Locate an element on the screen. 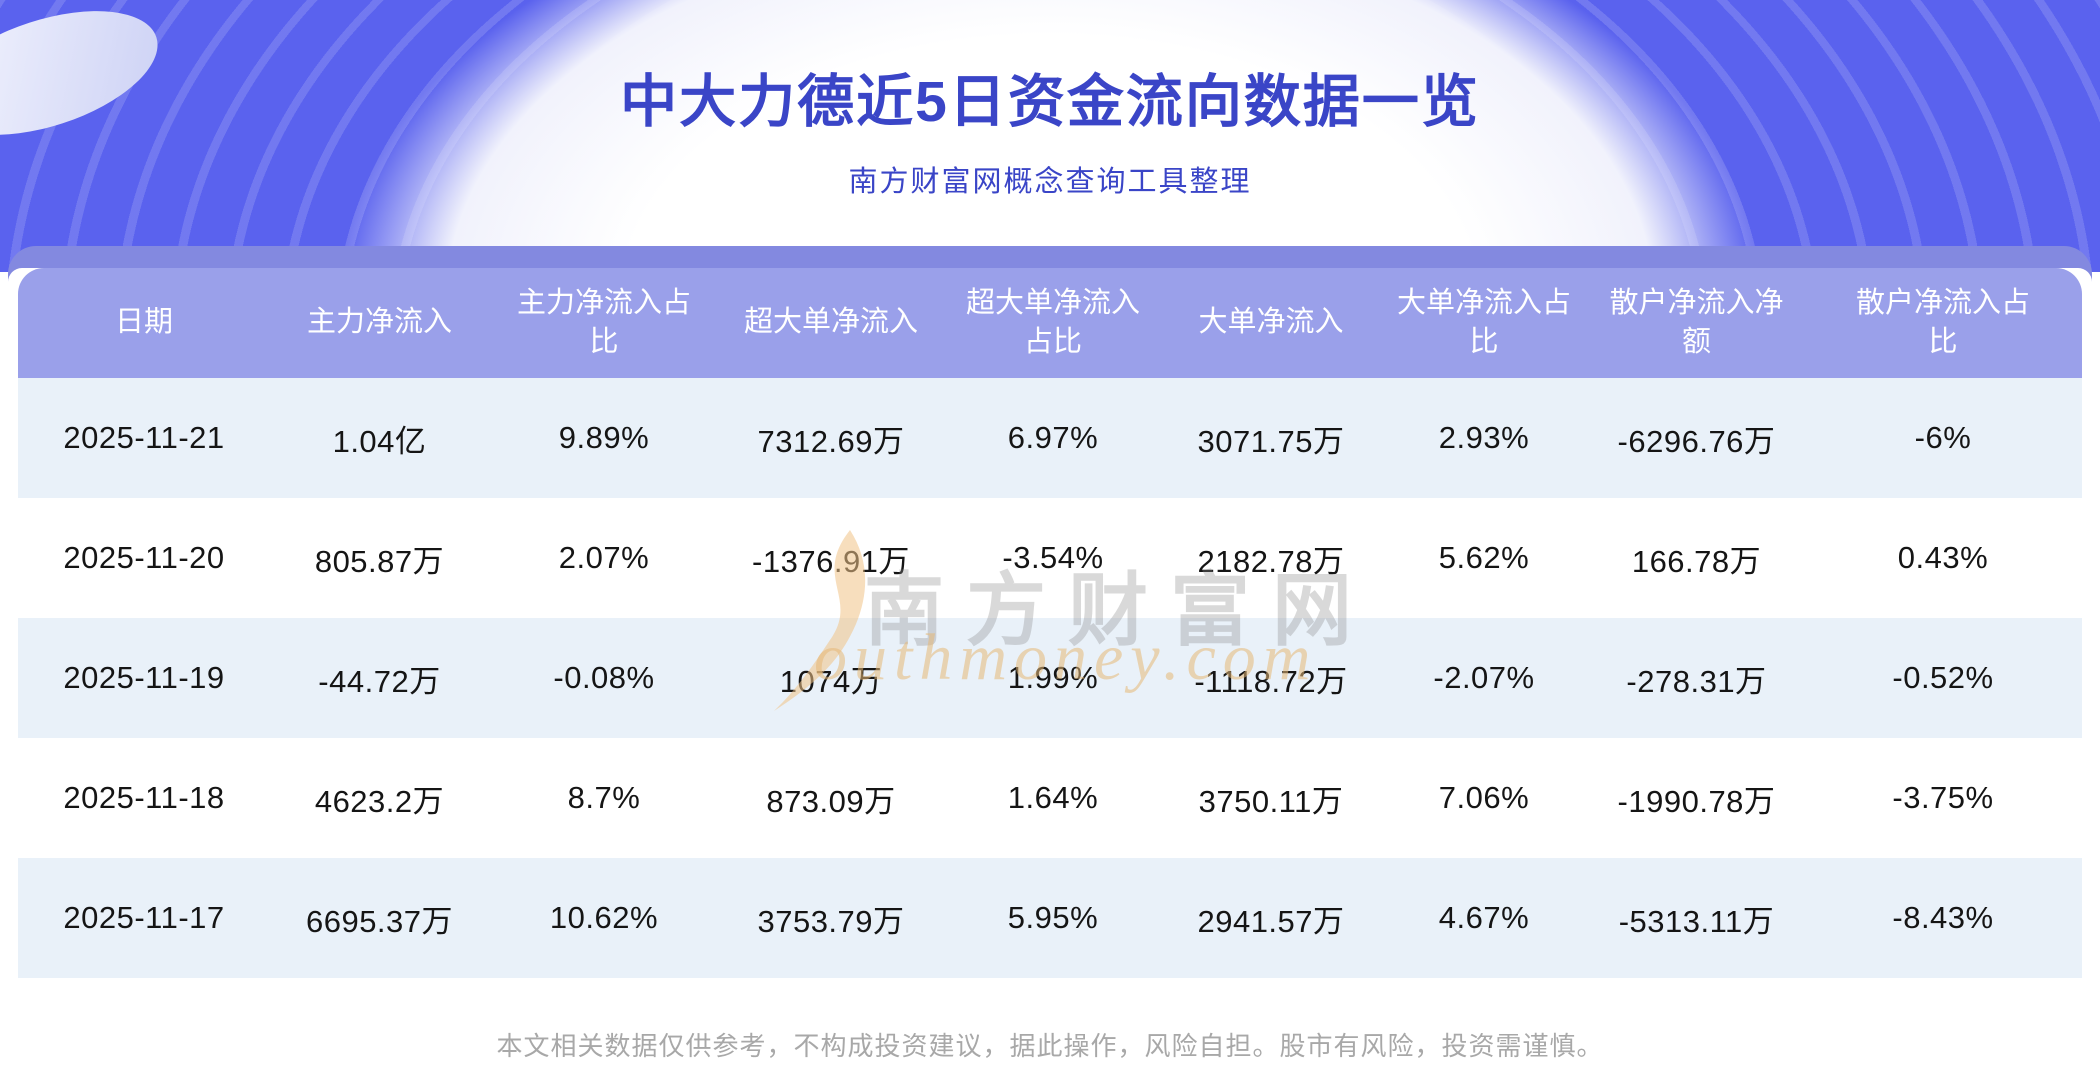 The image size is (2100, 1088). table-cell: 6.97% is located at coordinates (1053, 437).